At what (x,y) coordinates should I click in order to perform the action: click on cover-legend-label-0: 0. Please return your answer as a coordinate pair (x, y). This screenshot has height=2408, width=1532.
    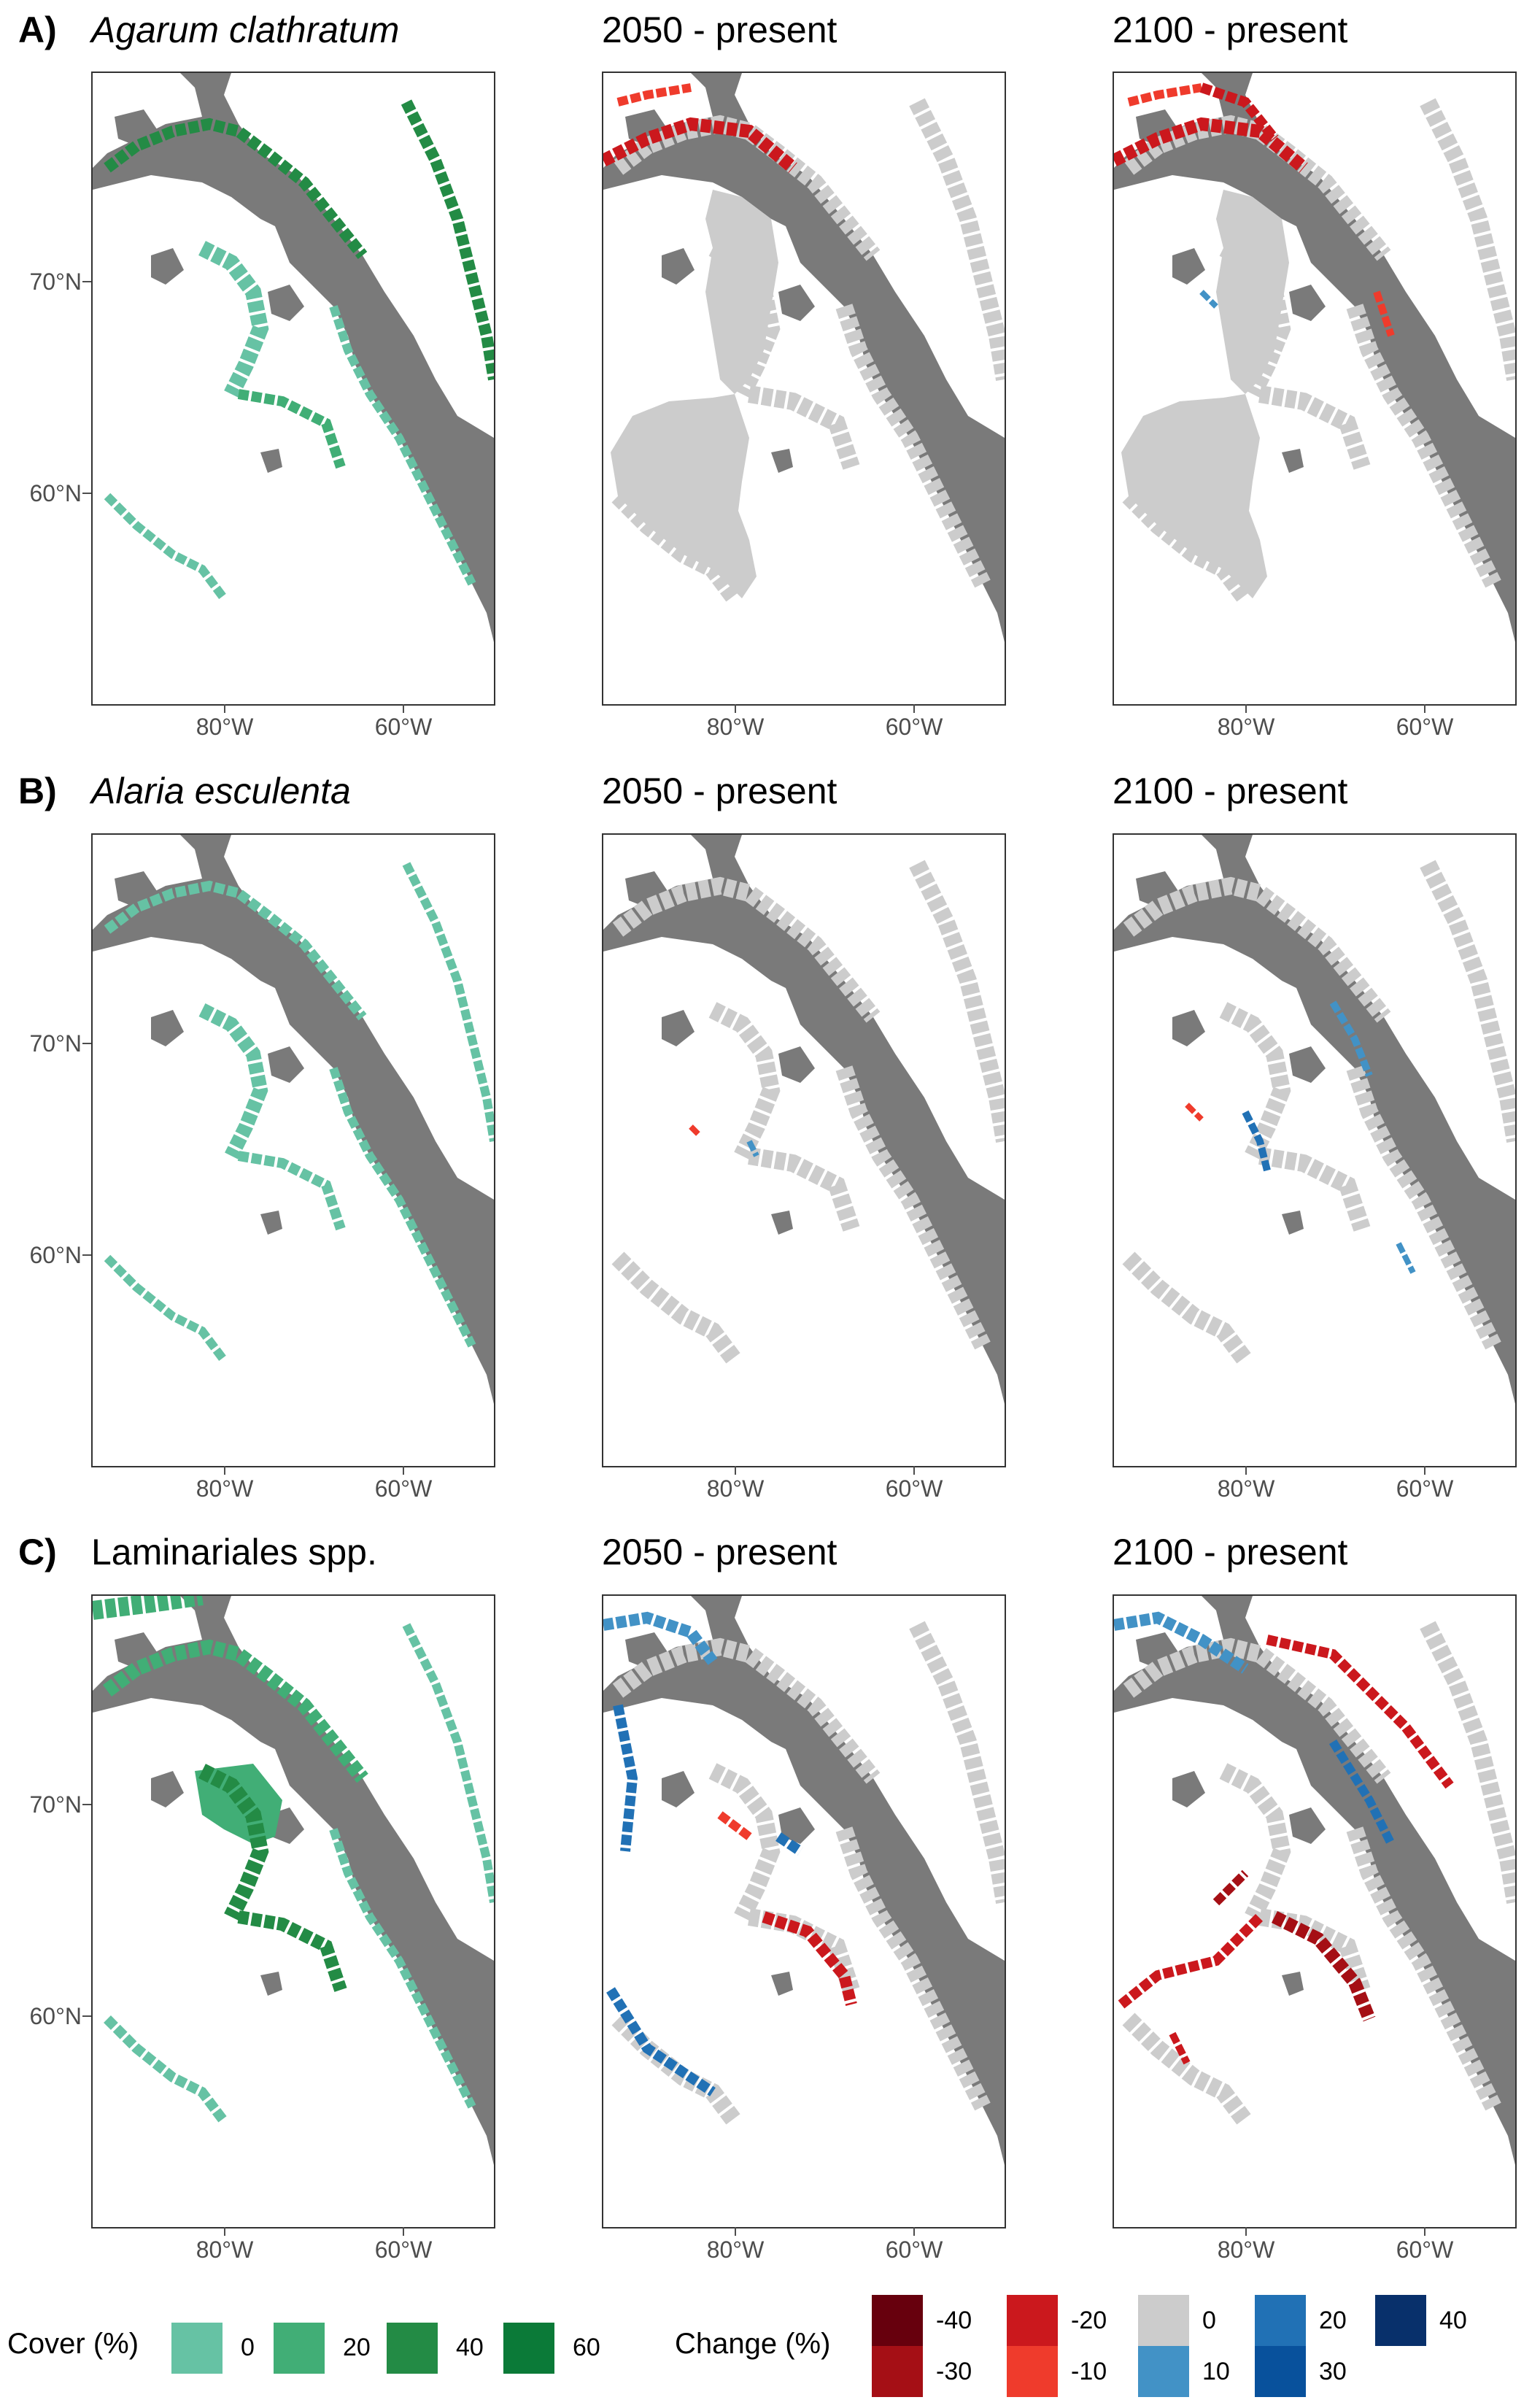
    Looking at the image, I should click on (248, 2347).